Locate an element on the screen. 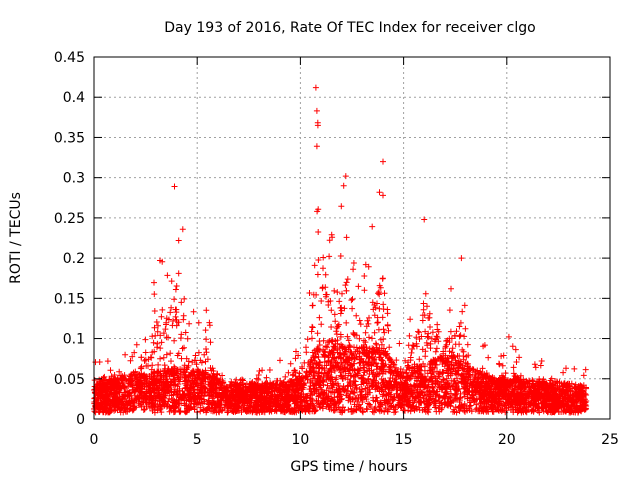 This screenshot has height=480, width=640. x-axis-label: GPS time / hours is located at coordinates (348, 467).